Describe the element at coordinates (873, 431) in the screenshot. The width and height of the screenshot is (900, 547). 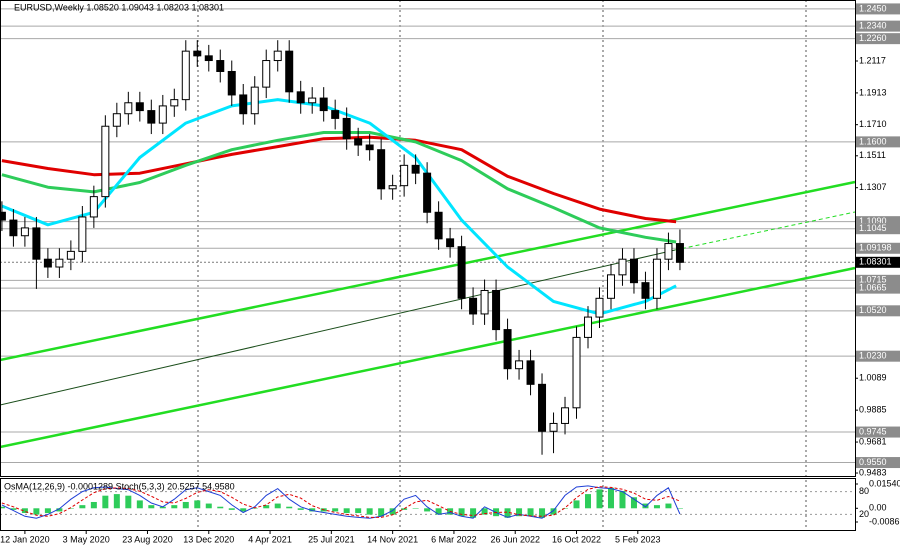
I see `level-label: 0.9745` at that location.